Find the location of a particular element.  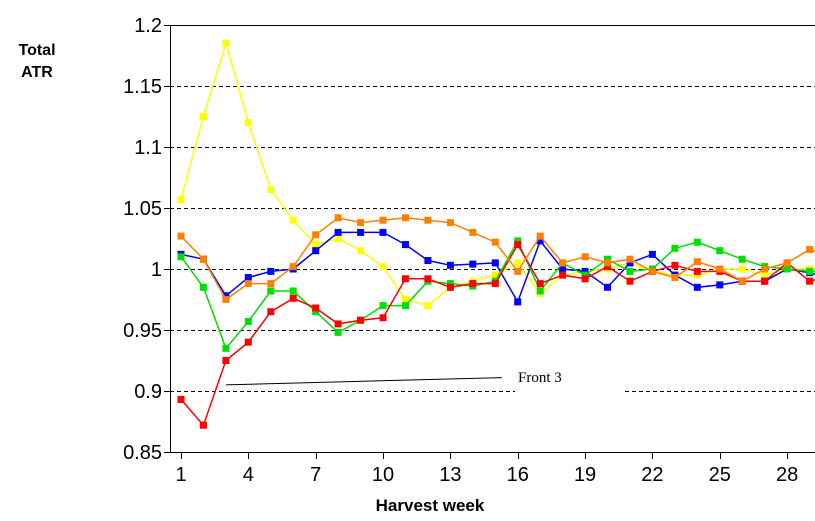

x-tick-label: 10 is located at coordinates (383, 475).